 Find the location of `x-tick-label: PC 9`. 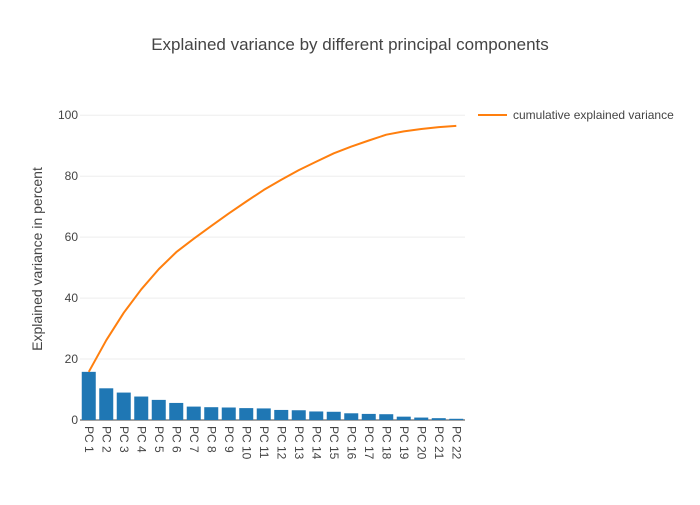

x-tick-label: PC 9 is located at coordinates (229, 439).